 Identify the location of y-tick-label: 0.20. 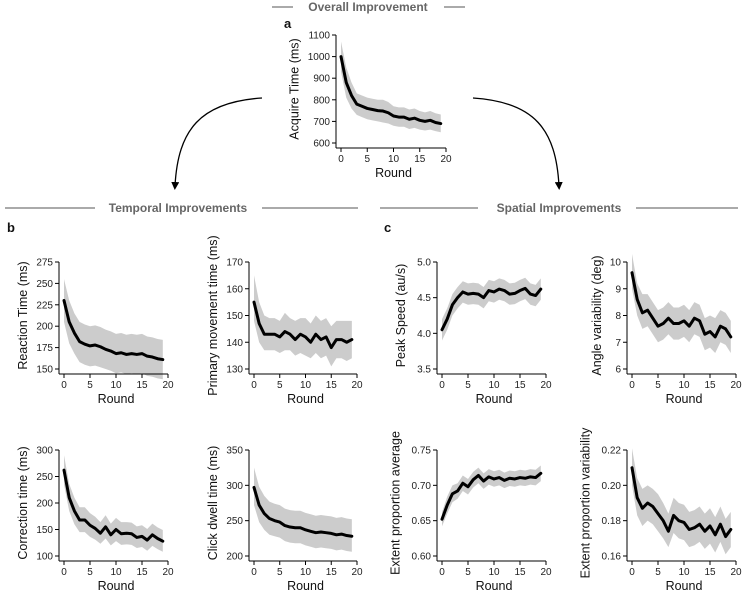
(612, 486).